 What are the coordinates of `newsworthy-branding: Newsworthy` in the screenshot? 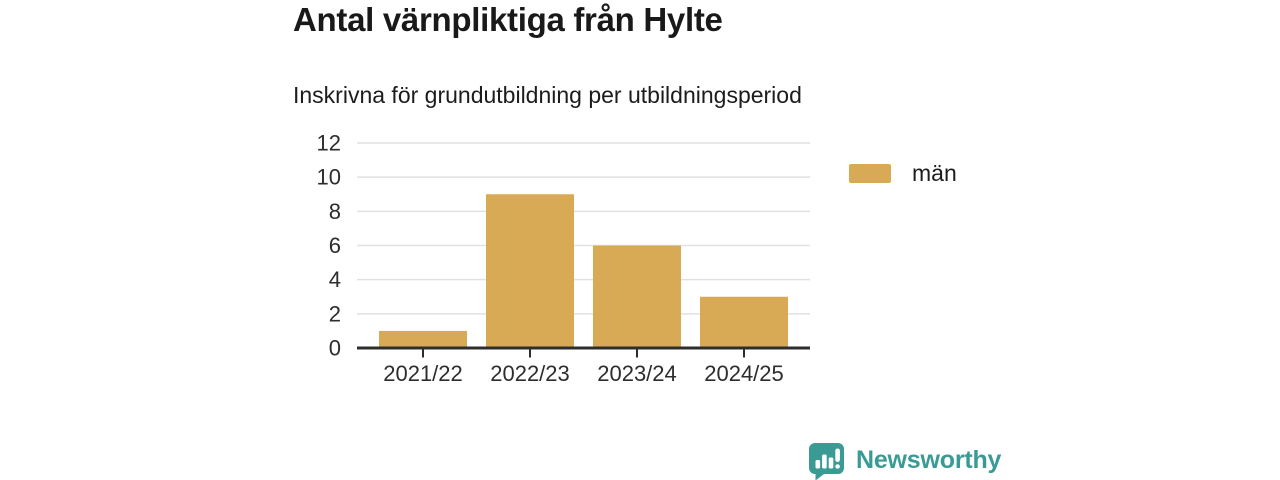 It's located at (903, 460).